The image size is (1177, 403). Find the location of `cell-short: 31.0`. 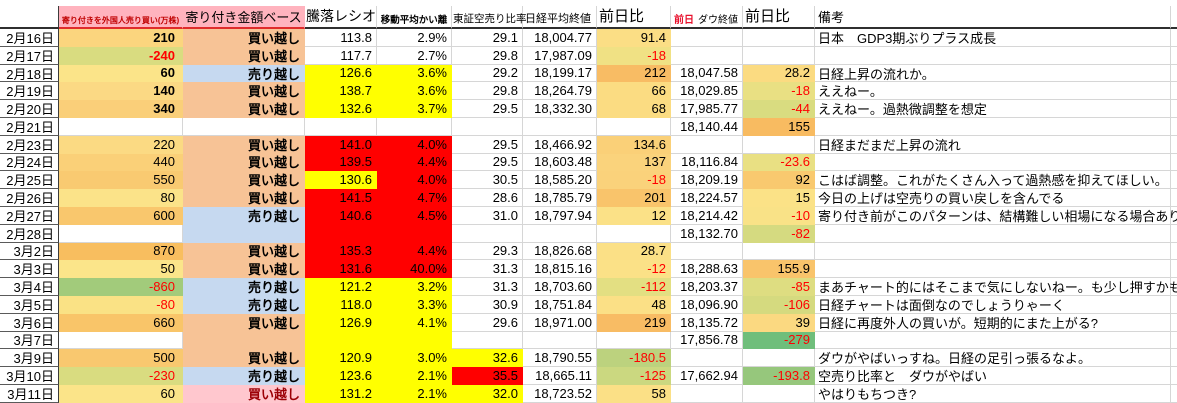

cell-short: 31.0 is located at coordinates (487, 215).